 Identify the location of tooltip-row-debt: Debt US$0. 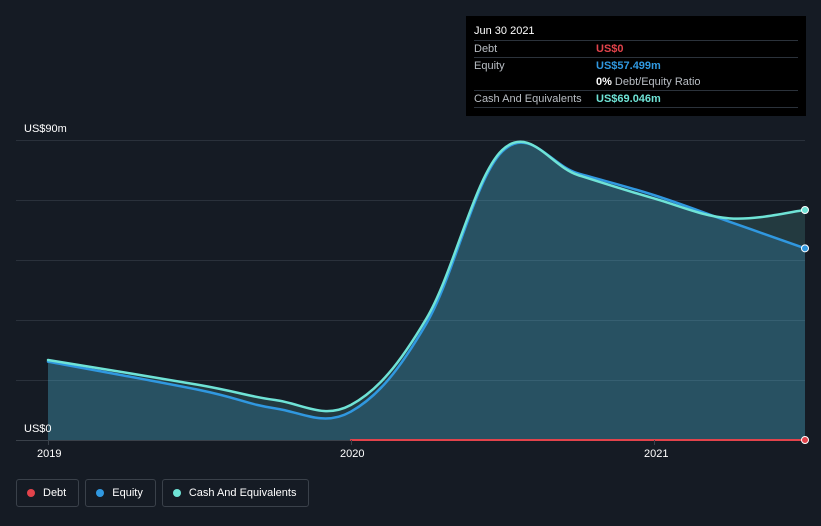
(636, 48).